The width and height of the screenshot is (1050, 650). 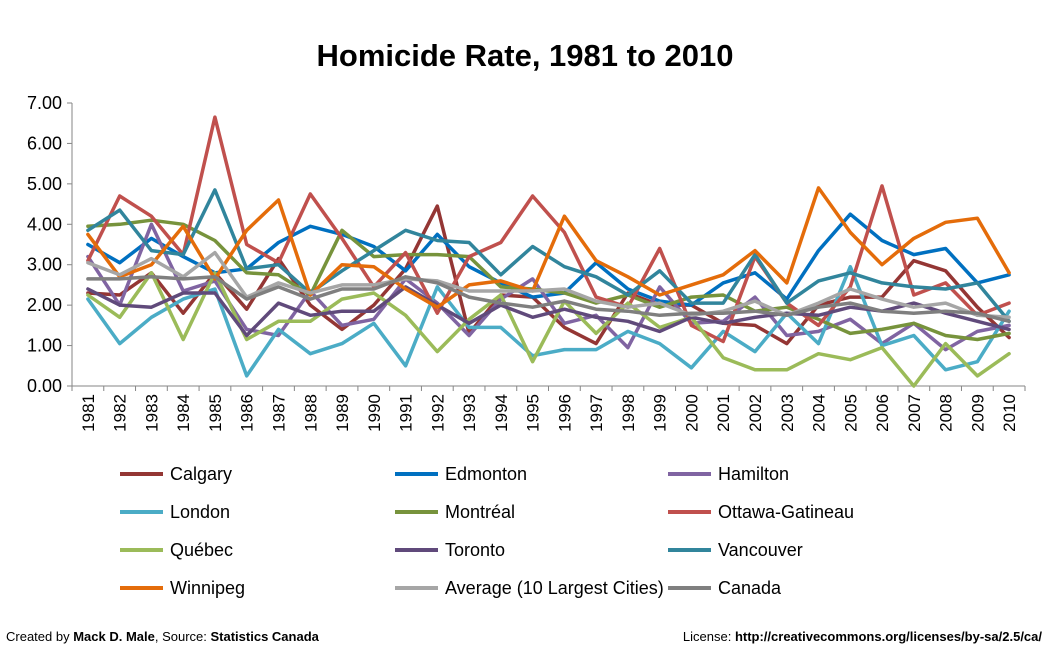 I want to click on x-tick-label: 2000, so click(x=691, y=413).